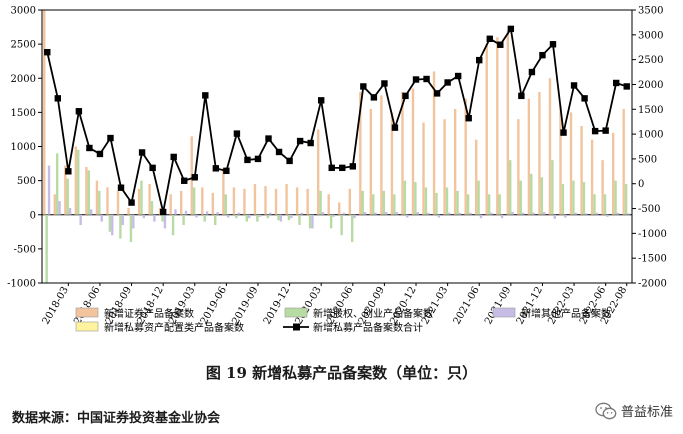 The width and height of the screenshot is (683, 434). What do you see at coordinates (223, 191) in the screenshot?
I see `bar-2019-06-s1` at bounding box center [223, 191].